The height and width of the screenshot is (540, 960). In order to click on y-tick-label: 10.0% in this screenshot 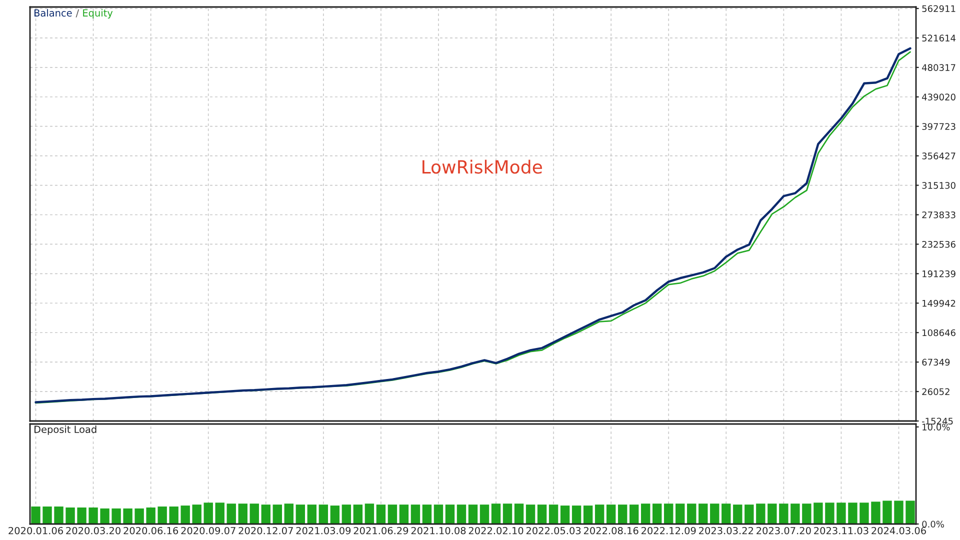, I will do `click(936, 427)`.